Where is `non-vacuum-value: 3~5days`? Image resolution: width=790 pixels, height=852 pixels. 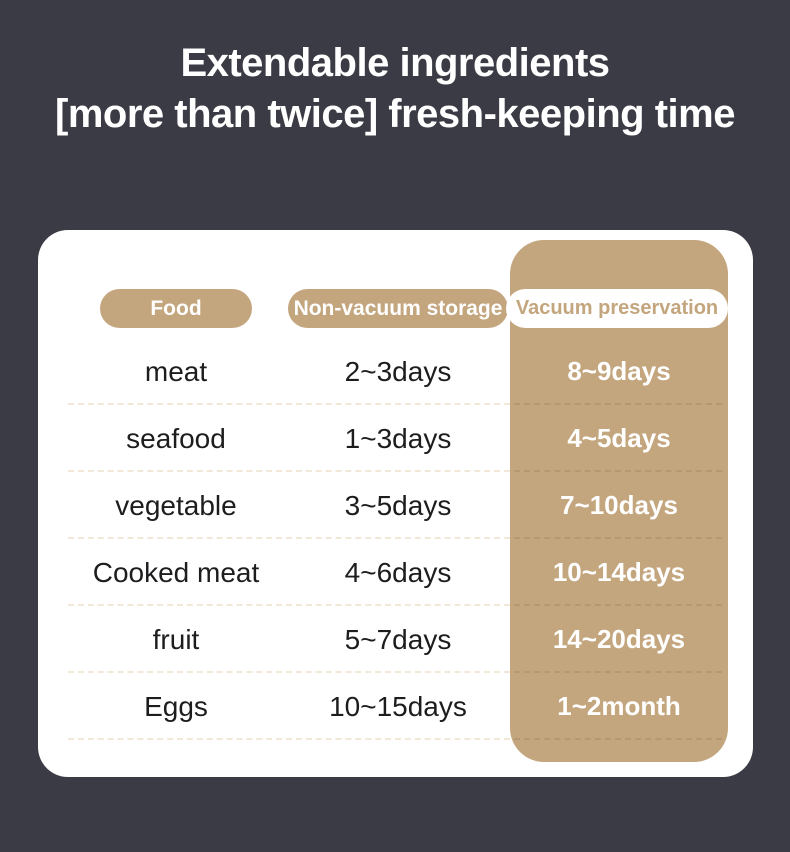 non-vacuum-value: 3~5days is located at coordinates (398, 505).